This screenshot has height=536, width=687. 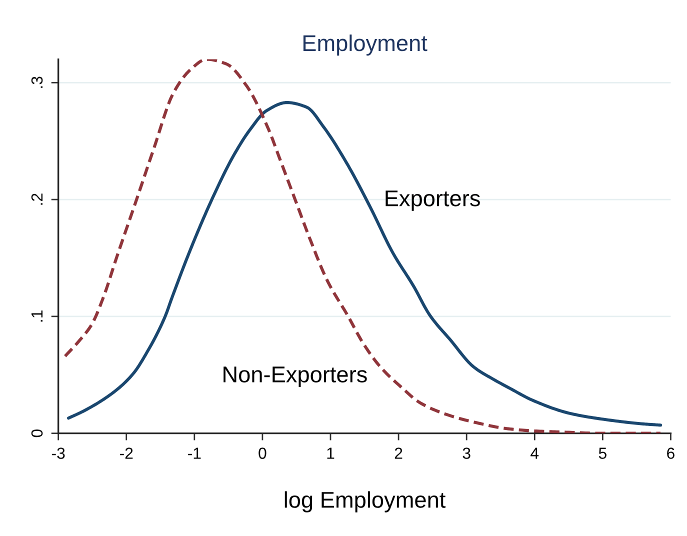 I want to click on x-tick-label: 2, so click(x=398, y=453).